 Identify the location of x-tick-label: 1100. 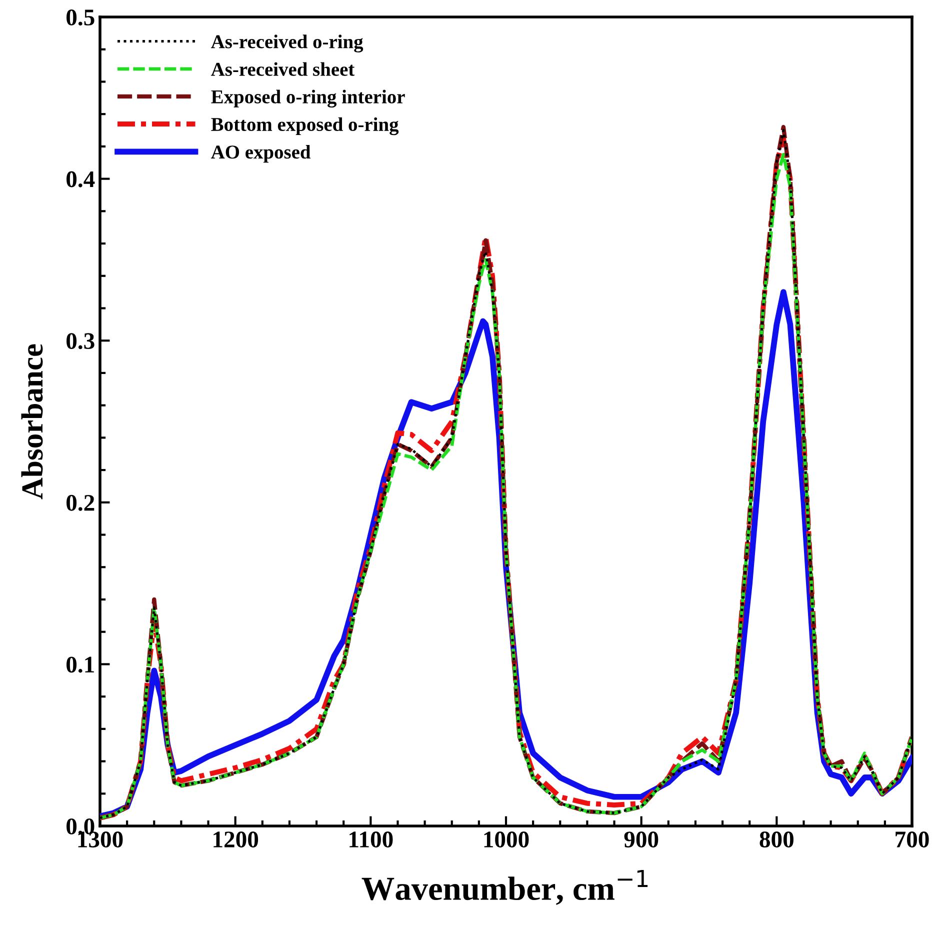
(371, 840).